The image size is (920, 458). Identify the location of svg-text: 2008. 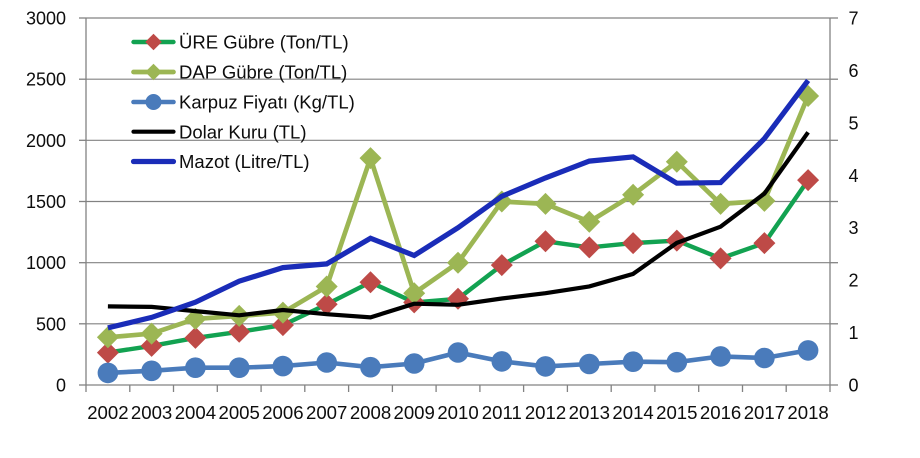
(370, 412).